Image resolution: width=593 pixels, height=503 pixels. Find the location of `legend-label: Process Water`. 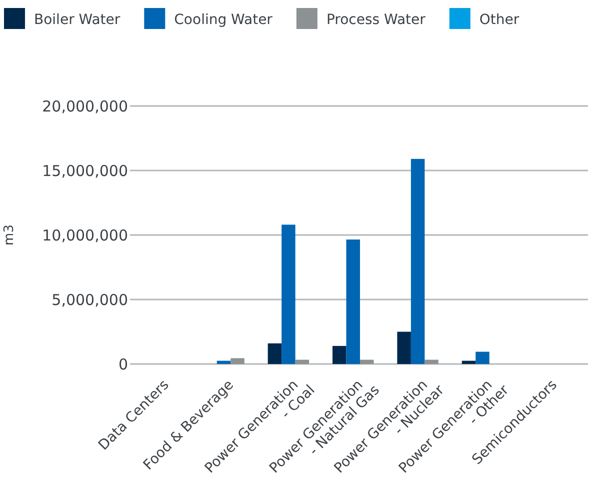

legend-label: Process Water is located at coordinates (376, 20).